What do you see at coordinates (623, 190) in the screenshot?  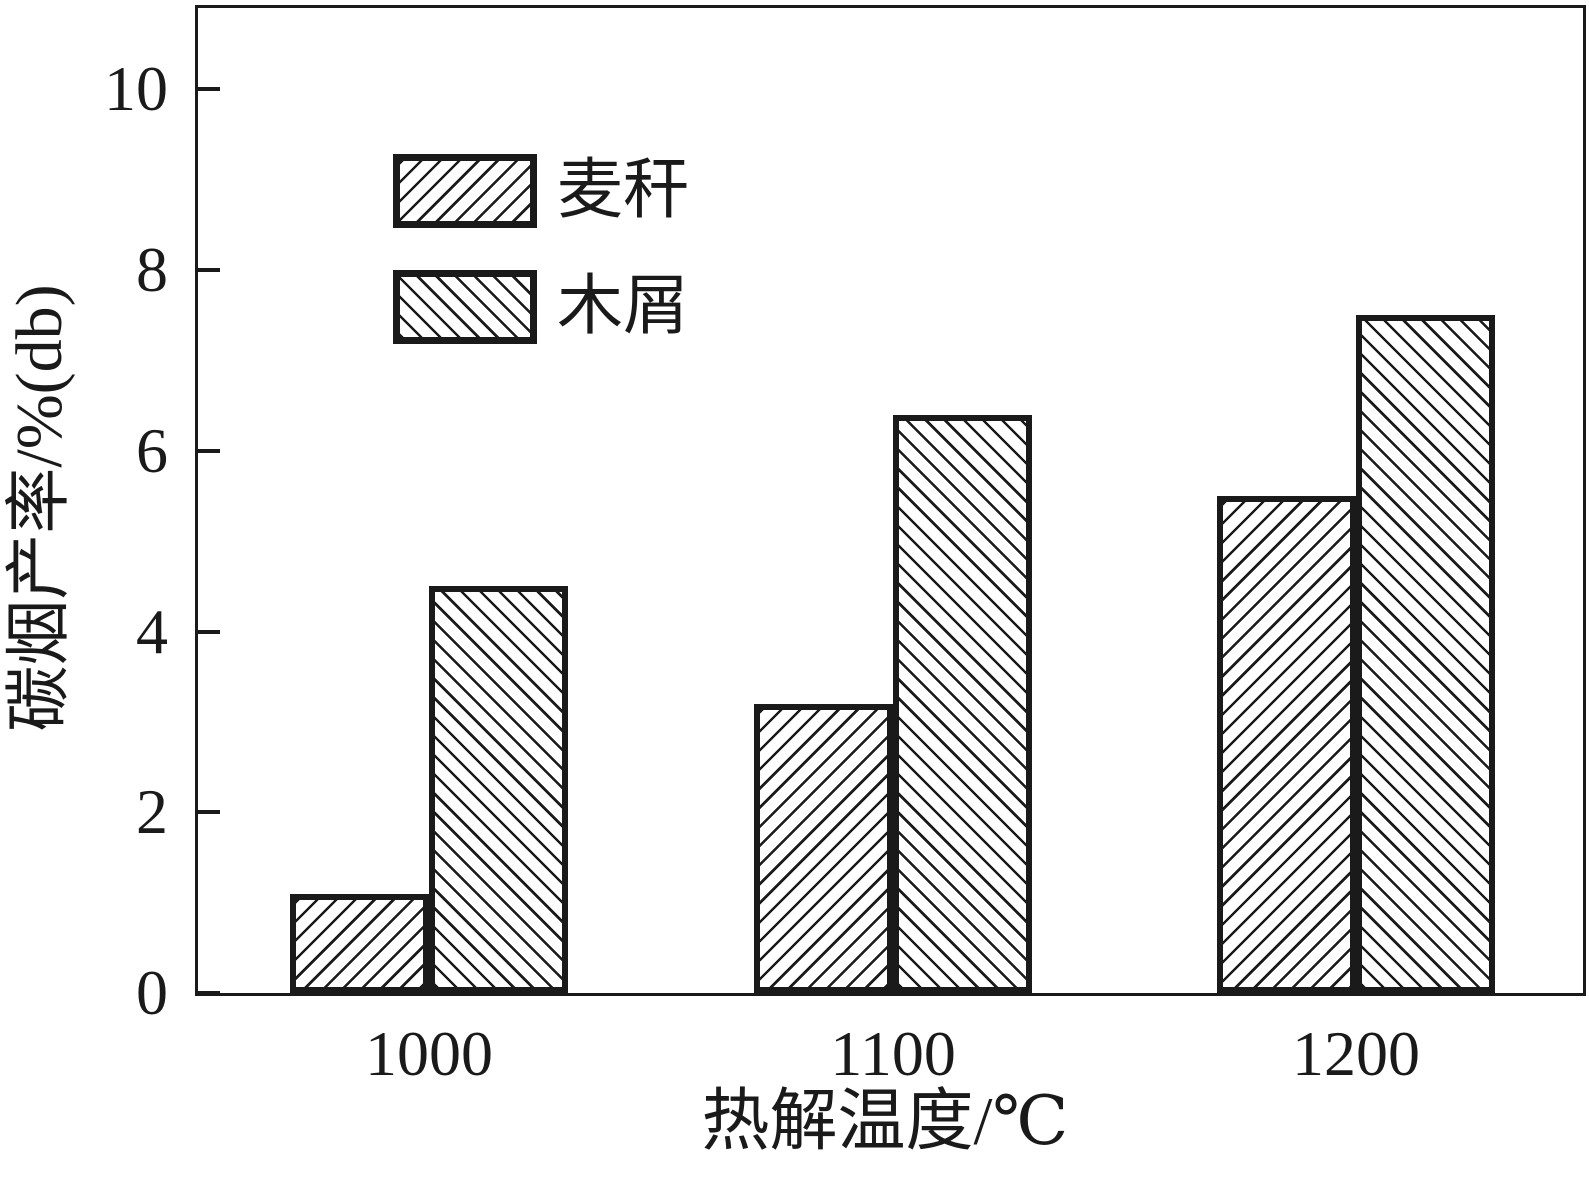 I see `legend-label-wheat-straw: 麦秆` at bounding box center [623, 190].